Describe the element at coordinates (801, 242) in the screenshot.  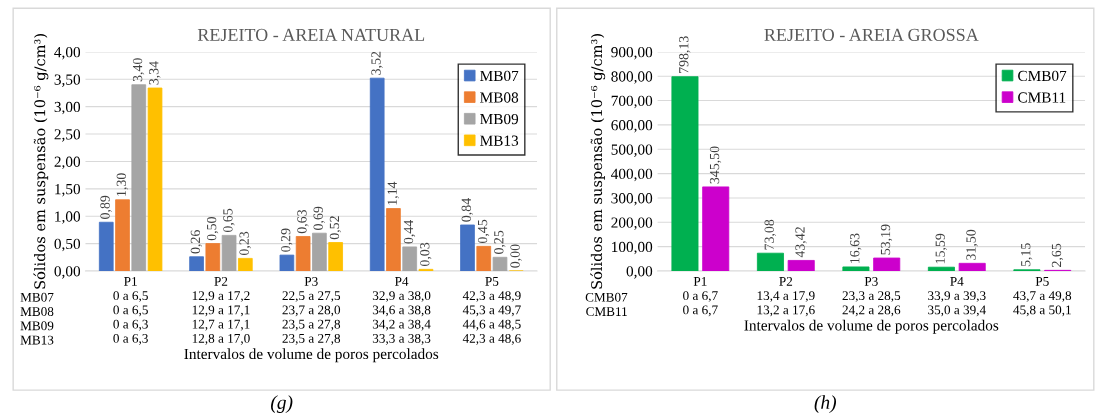
I see `data-label: 43,42` at that location.